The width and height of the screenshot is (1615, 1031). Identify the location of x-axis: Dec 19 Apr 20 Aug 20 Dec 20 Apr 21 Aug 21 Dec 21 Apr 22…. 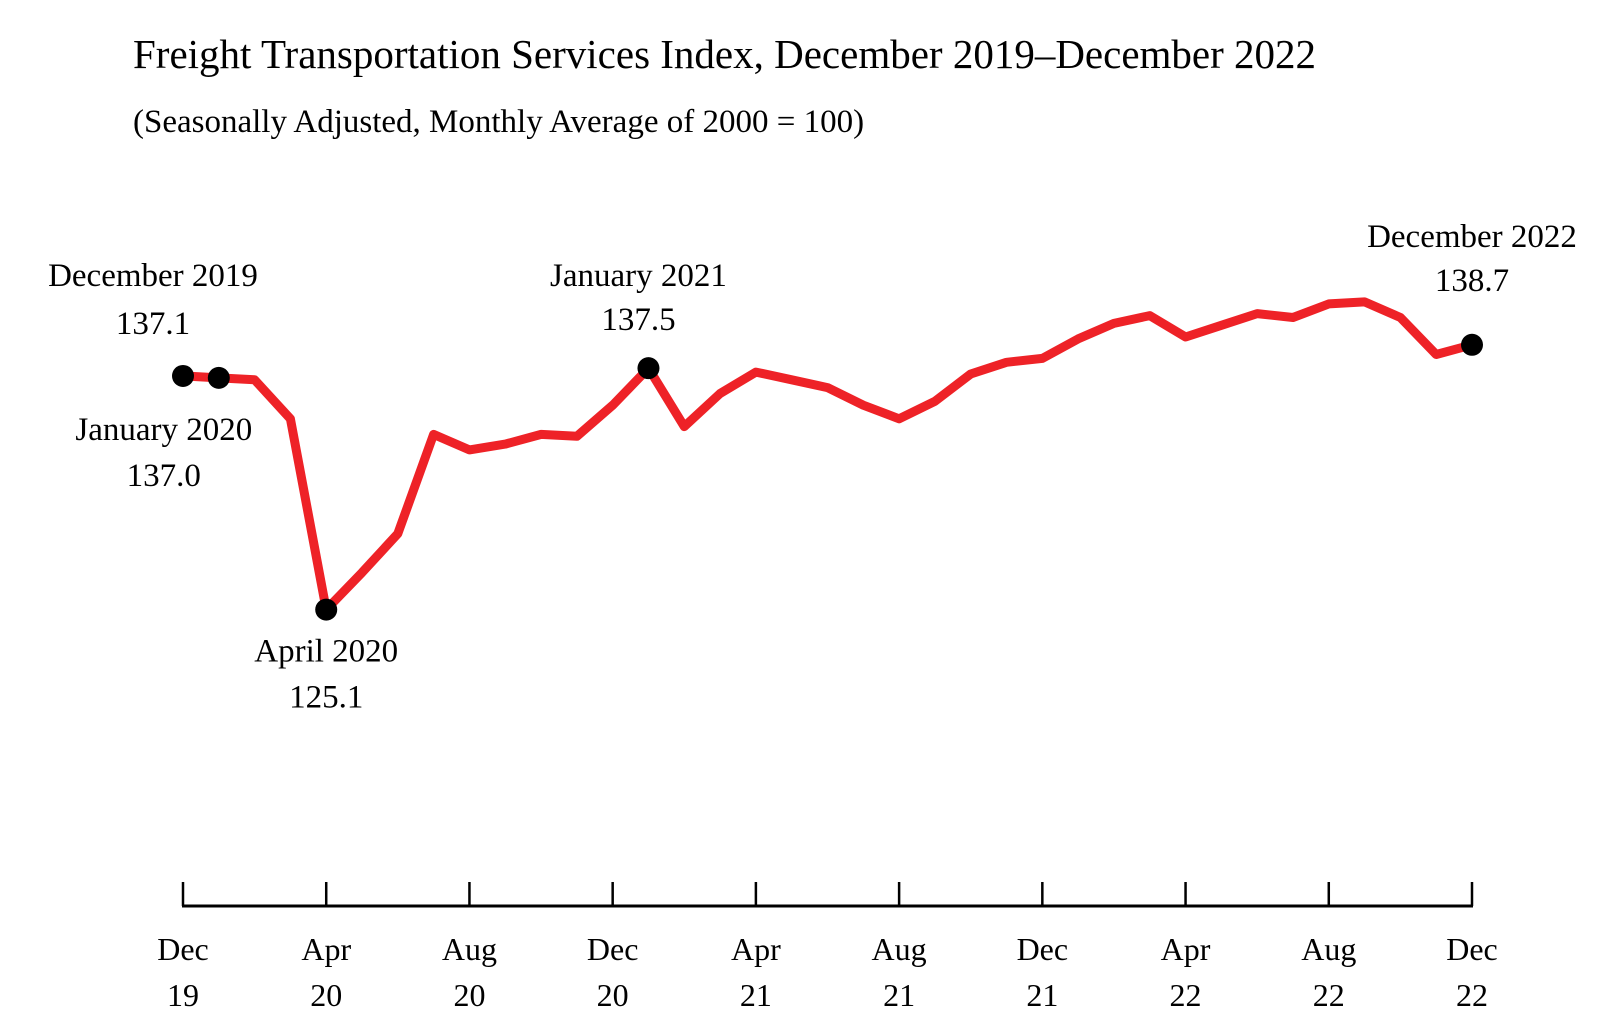
(827, 947).